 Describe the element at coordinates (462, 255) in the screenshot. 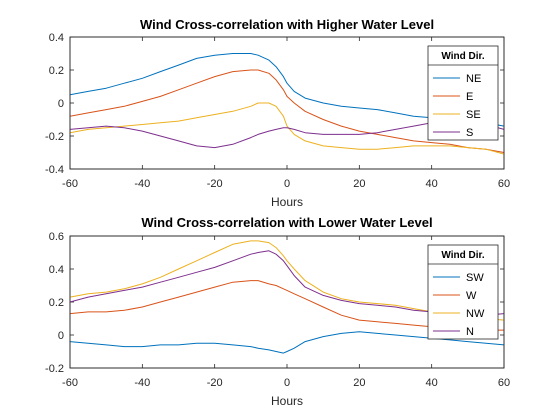

I see `legend-title-lower: Wind Dir.` at that location.